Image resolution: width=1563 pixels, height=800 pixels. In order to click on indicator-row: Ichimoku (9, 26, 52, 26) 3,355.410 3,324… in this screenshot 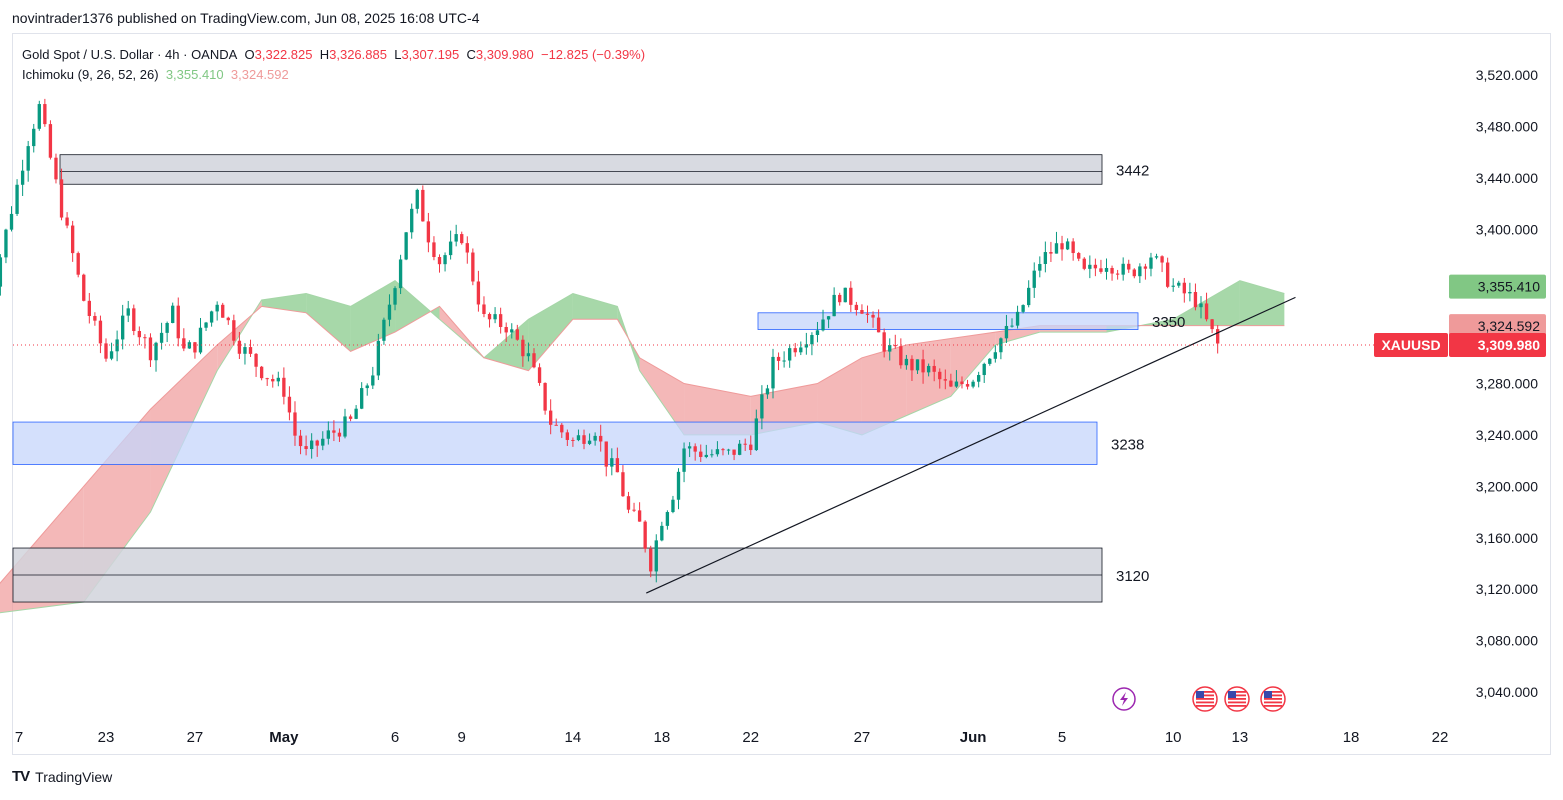, I will do `click(333, 75)`.